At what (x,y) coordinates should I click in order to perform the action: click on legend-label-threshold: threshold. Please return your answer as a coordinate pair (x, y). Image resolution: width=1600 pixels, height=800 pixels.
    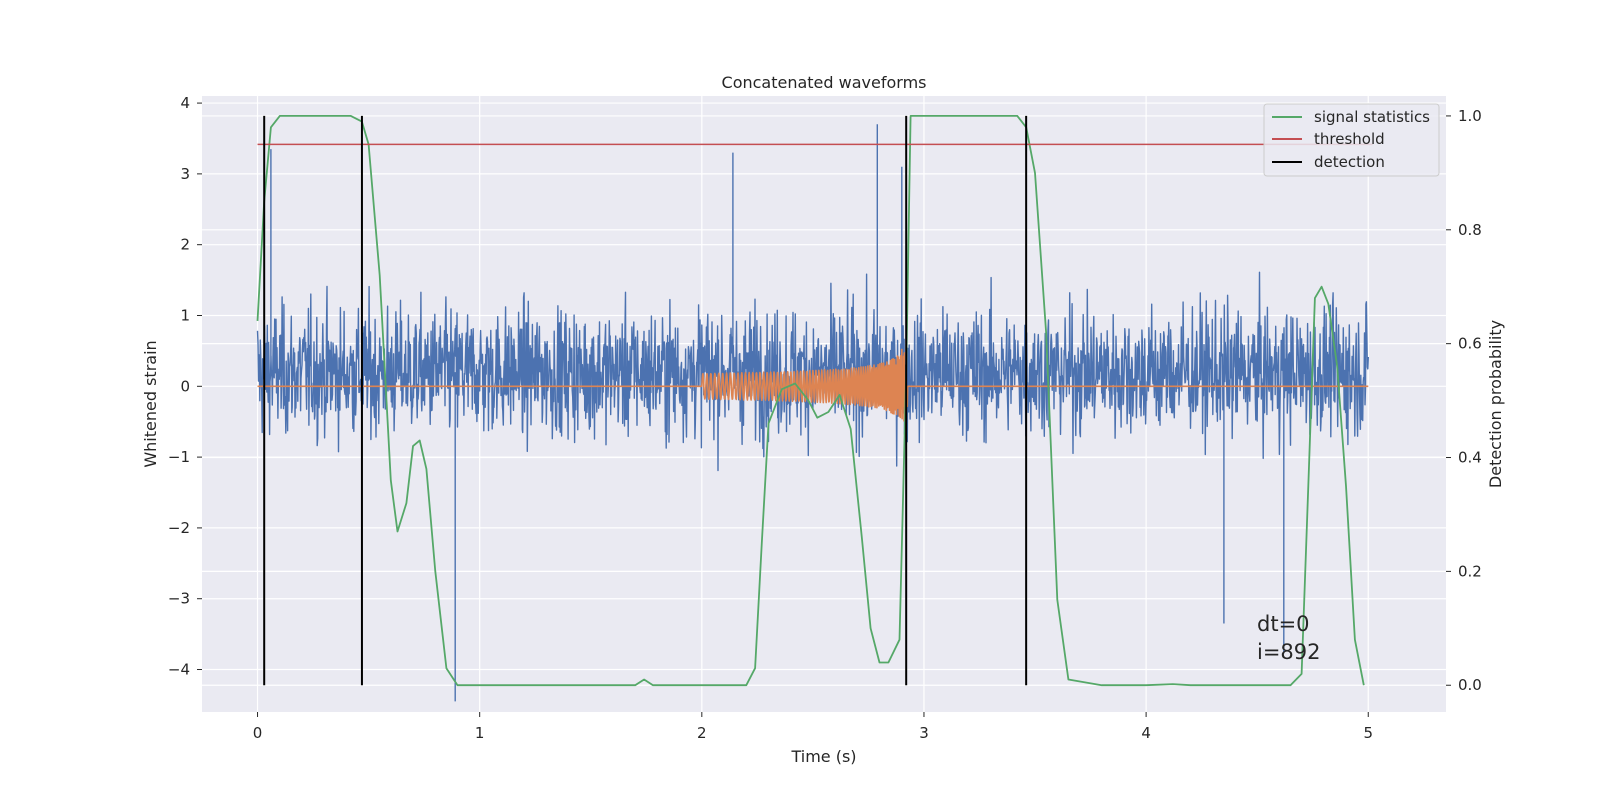
    Looking at the image, I should click on (1349, 139).